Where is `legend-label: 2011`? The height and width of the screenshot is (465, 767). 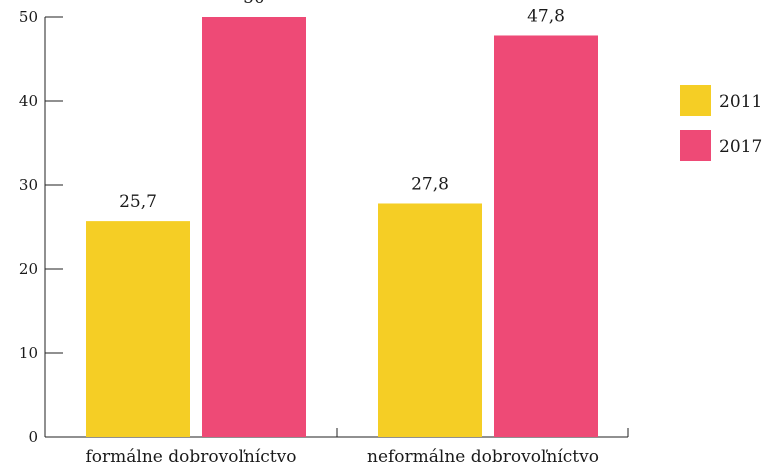 legend-label: 2011 is located at coordinates (740, 102).